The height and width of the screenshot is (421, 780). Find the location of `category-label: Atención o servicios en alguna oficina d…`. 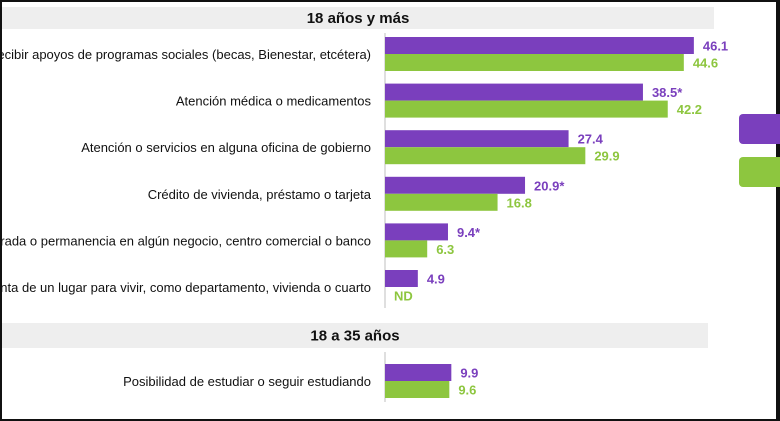

category-label: Atención o servicios en alguna oficina d… is located at coordinates (226, 147).